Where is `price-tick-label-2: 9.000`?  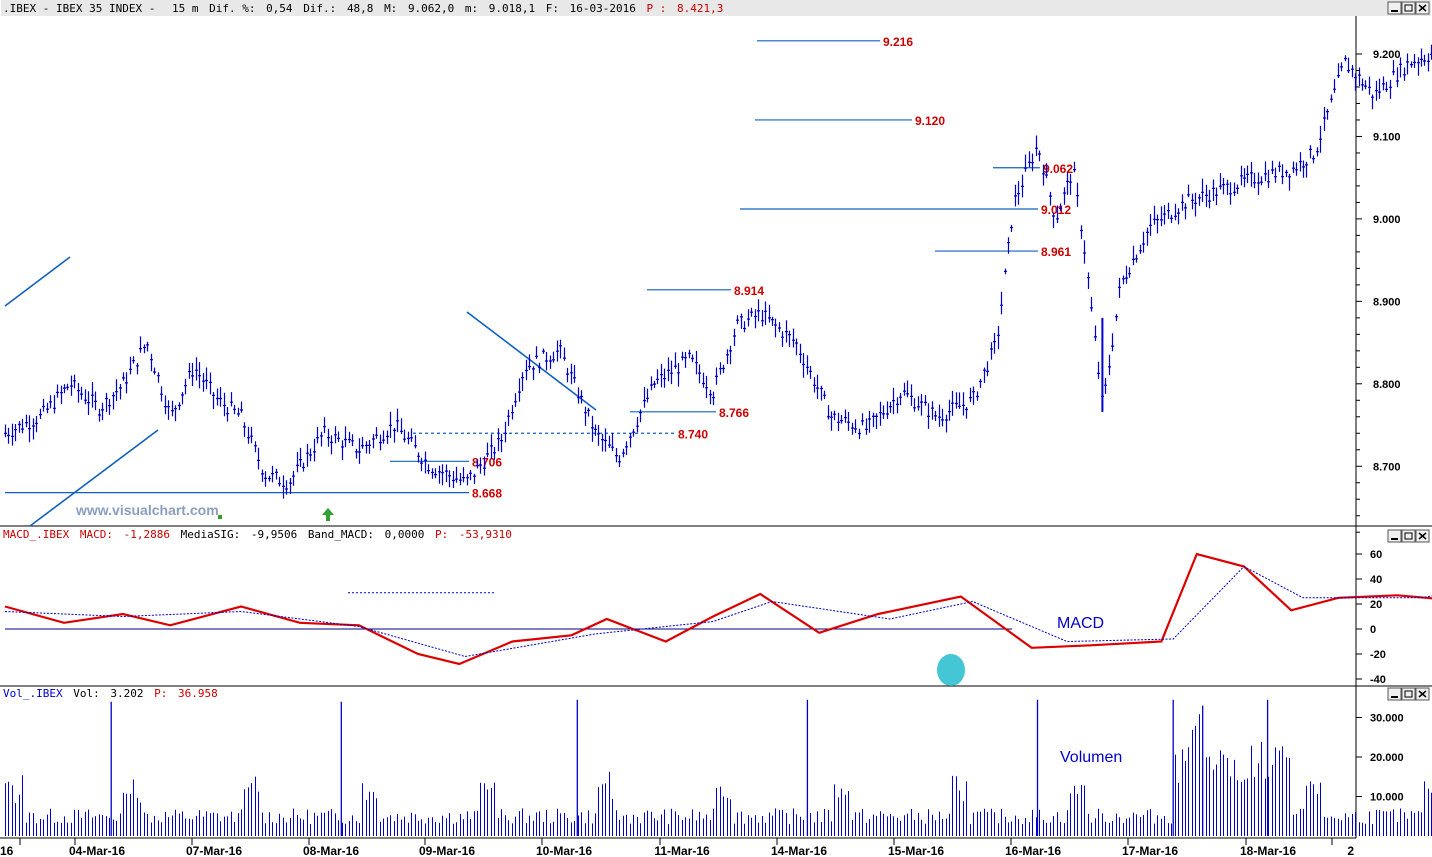 price-tick-label-2: 9.000 is located at coordinates (1387, 220).